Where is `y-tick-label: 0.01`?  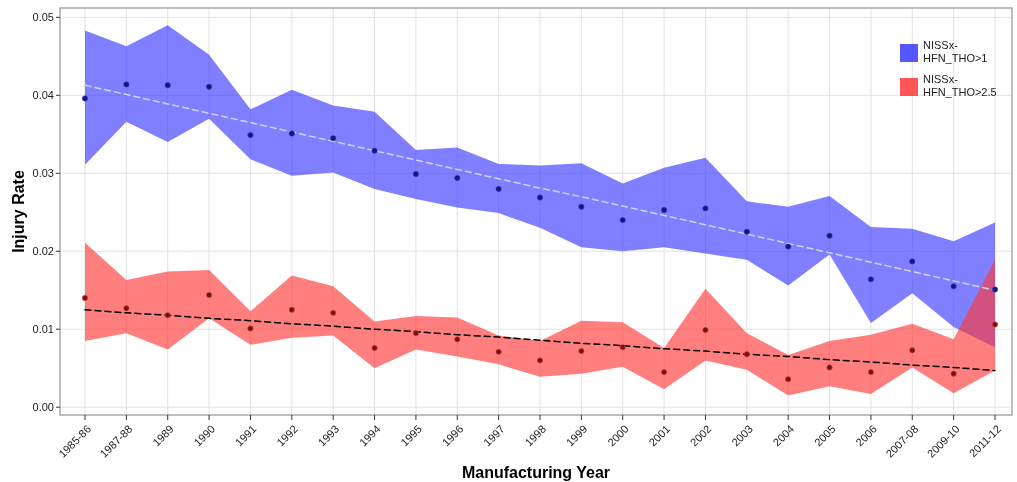 y-tick-label: 0.01 is located at coordinates (43, 329).